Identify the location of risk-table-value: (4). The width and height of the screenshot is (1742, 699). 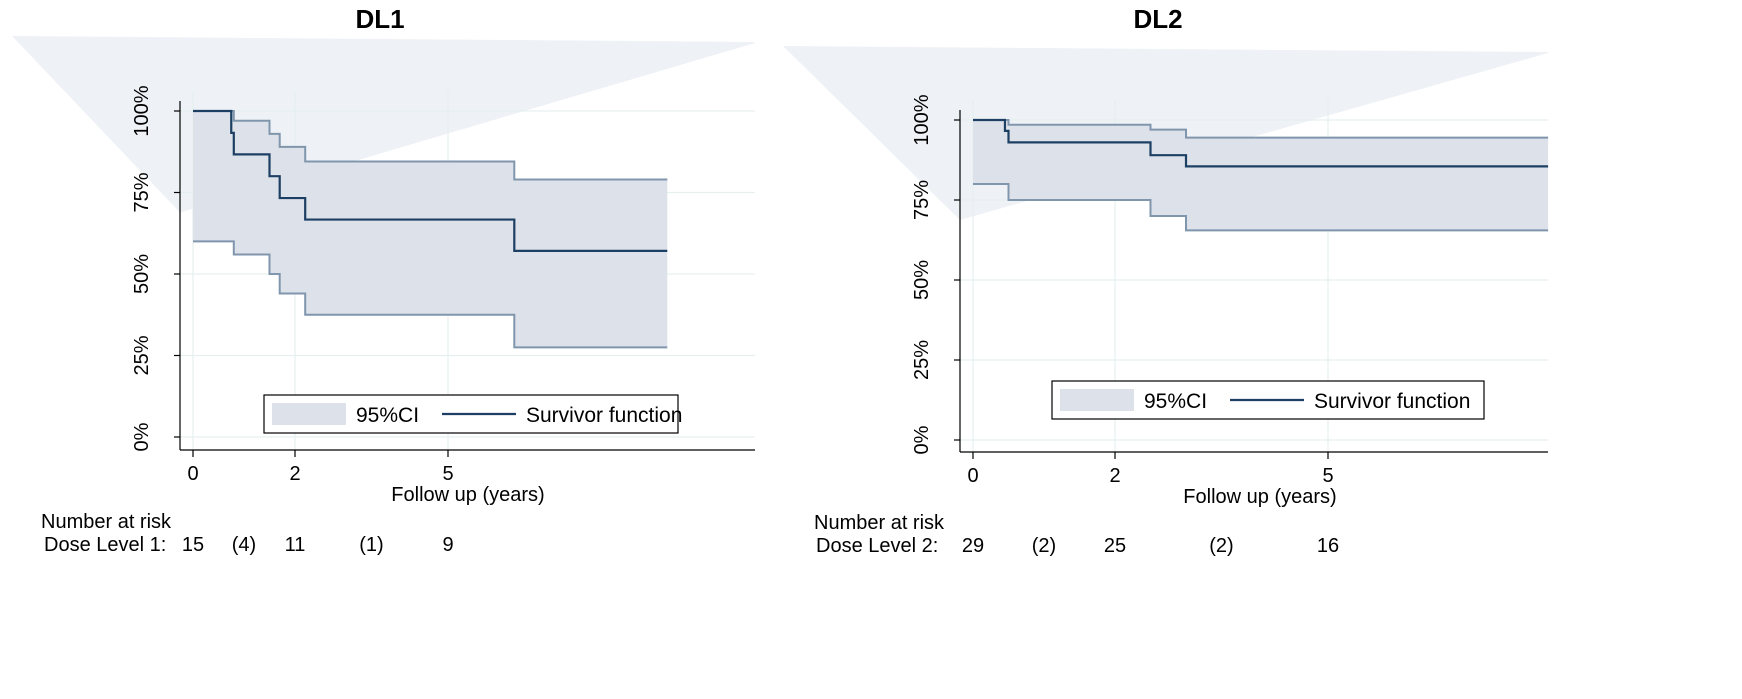
(244, 545).